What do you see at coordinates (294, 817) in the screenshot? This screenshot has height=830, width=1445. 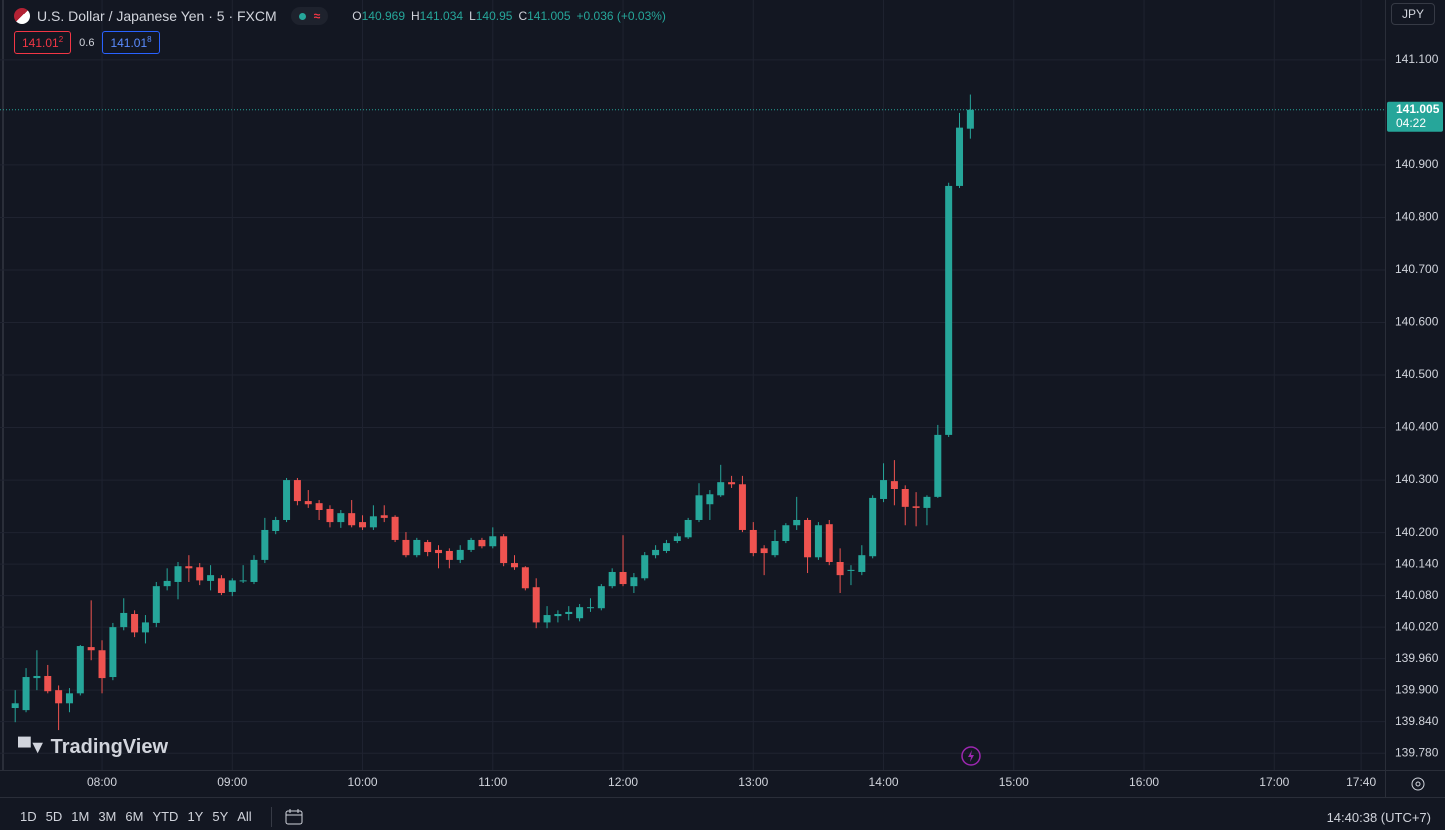 I see `date-range-icon` at bounding box center [294, 817].